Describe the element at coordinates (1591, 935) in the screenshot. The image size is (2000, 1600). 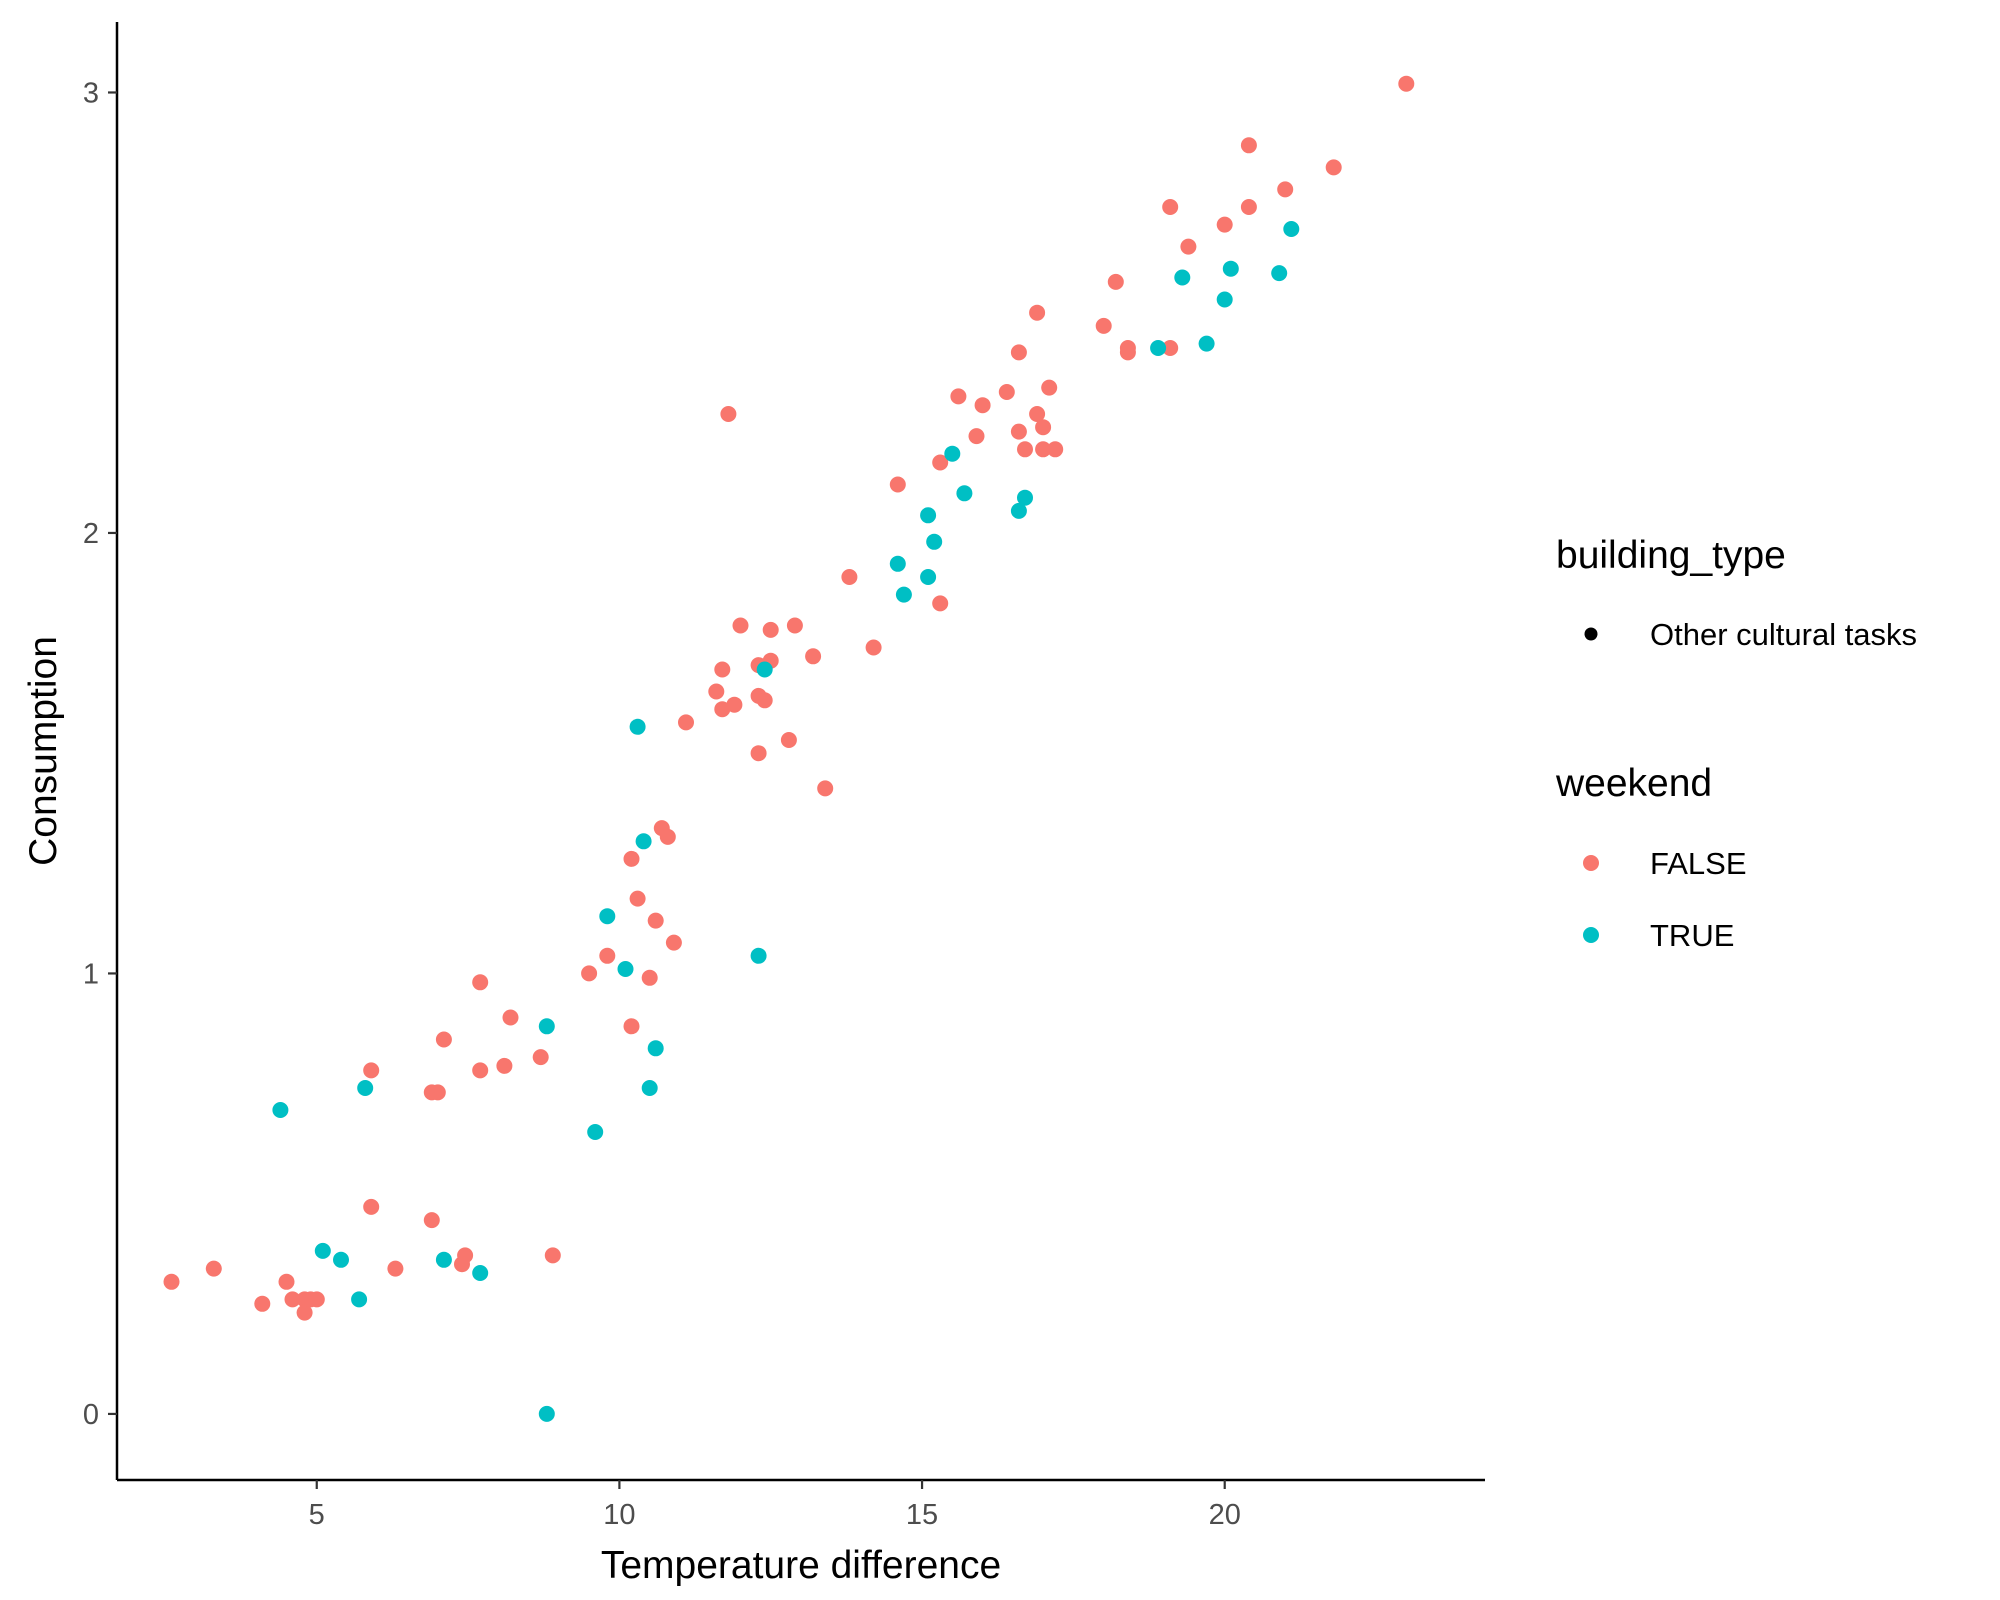
I see `legend-weekend-key-true` at that location.